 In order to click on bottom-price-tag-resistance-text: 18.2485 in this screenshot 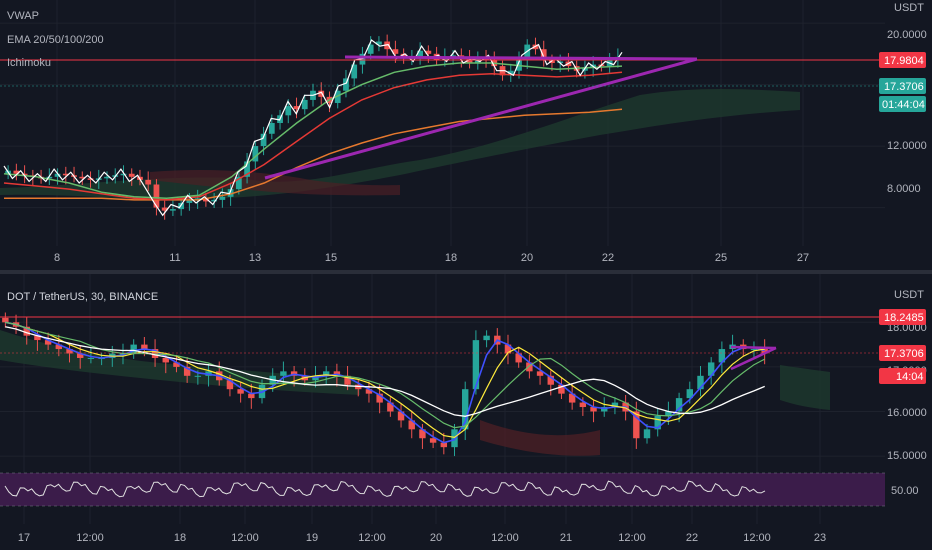, I will do `click(904, 318)`.